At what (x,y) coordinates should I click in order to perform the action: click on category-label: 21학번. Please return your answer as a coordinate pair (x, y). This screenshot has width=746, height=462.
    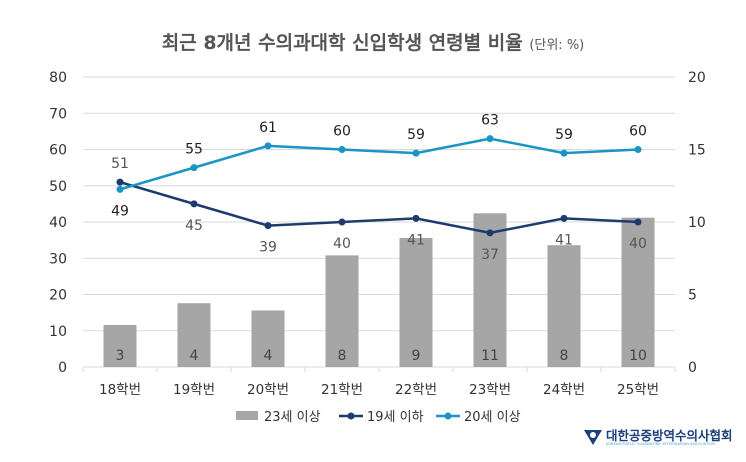
    Looking at the image, I should click on (342, 390).